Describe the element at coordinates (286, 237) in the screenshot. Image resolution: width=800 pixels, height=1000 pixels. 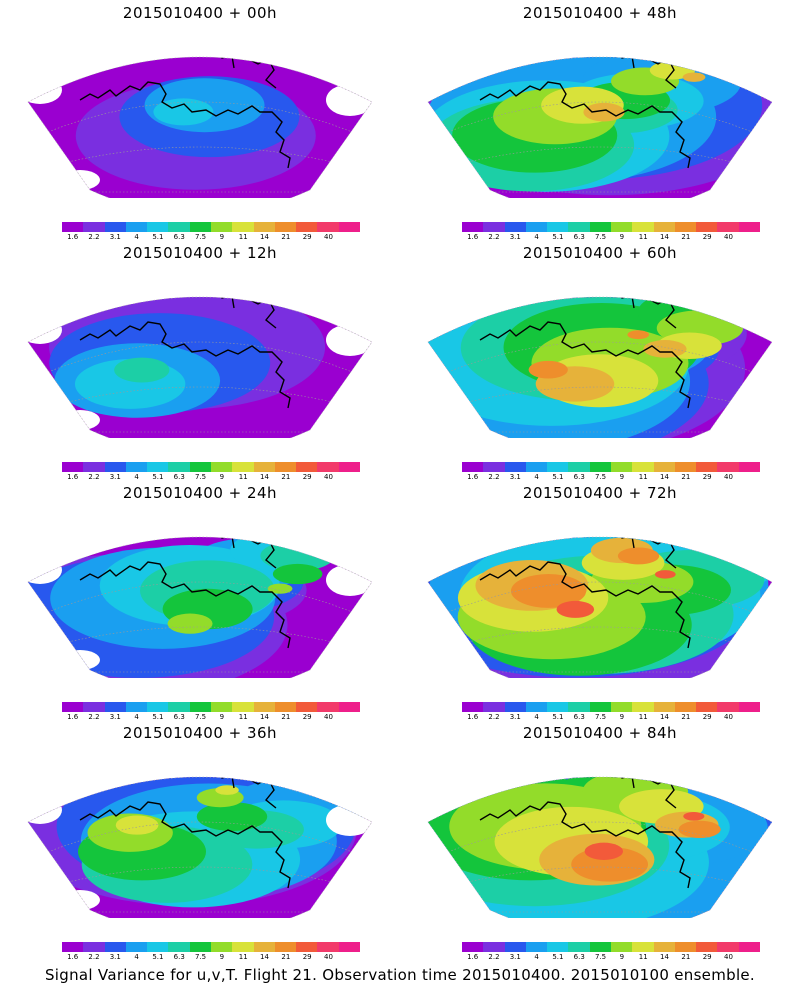
I see `colorbar-tick-label: 21` at that location.